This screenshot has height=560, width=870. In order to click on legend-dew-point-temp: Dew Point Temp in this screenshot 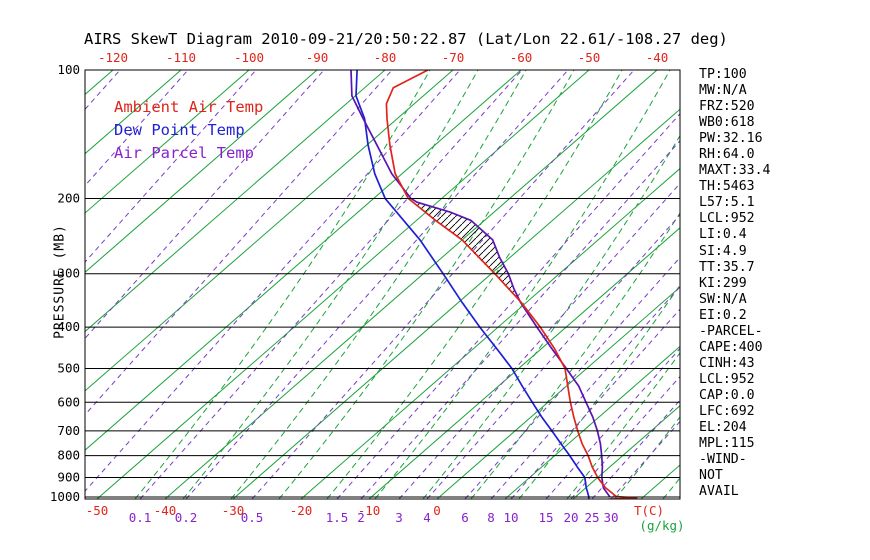, I will do `click(179, 130)`.